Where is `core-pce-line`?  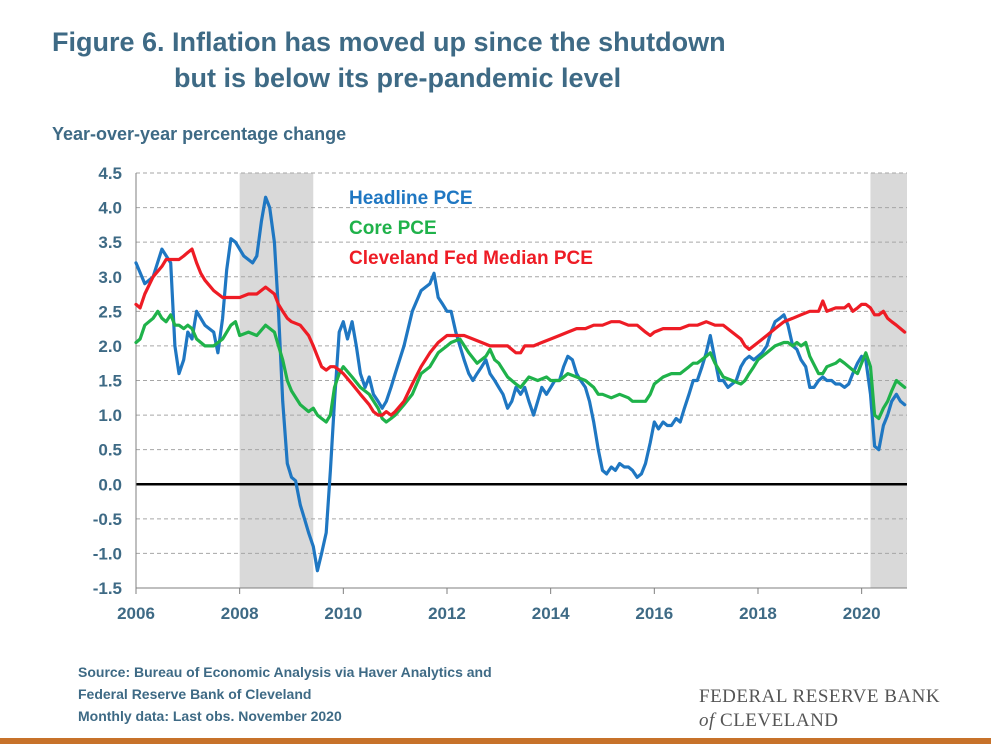
core-pce-line is located at coordinates (520, 366).